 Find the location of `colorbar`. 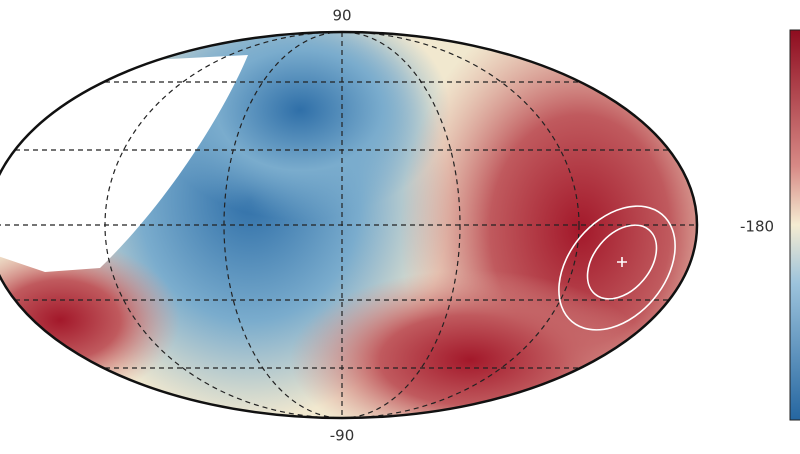

colorbar is located at coordinates (794, 225).